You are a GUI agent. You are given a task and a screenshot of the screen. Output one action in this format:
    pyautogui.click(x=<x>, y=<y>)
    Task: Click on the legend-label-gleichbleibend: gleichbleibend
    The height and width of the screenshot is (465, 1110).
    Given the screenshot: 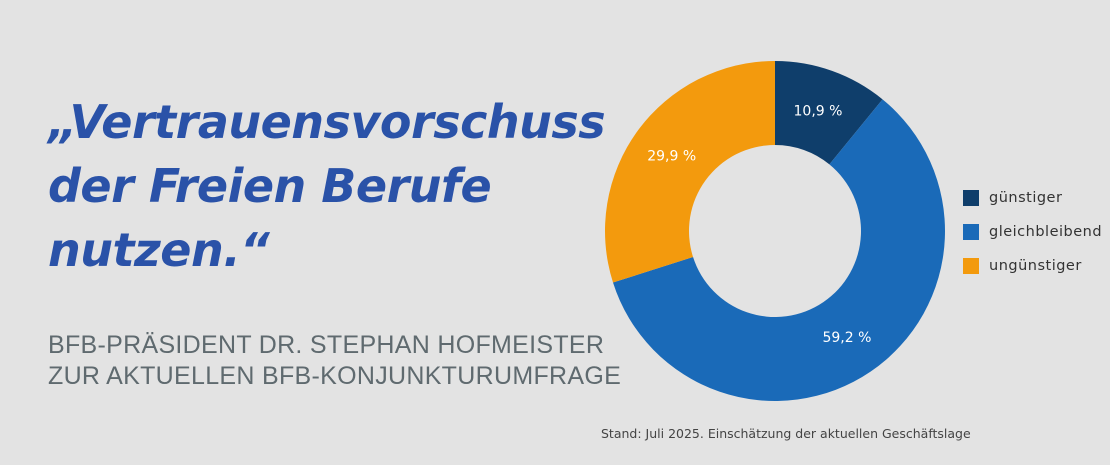 What is the action you would take?
    pyautogui.click(x=1046, y=231)
    